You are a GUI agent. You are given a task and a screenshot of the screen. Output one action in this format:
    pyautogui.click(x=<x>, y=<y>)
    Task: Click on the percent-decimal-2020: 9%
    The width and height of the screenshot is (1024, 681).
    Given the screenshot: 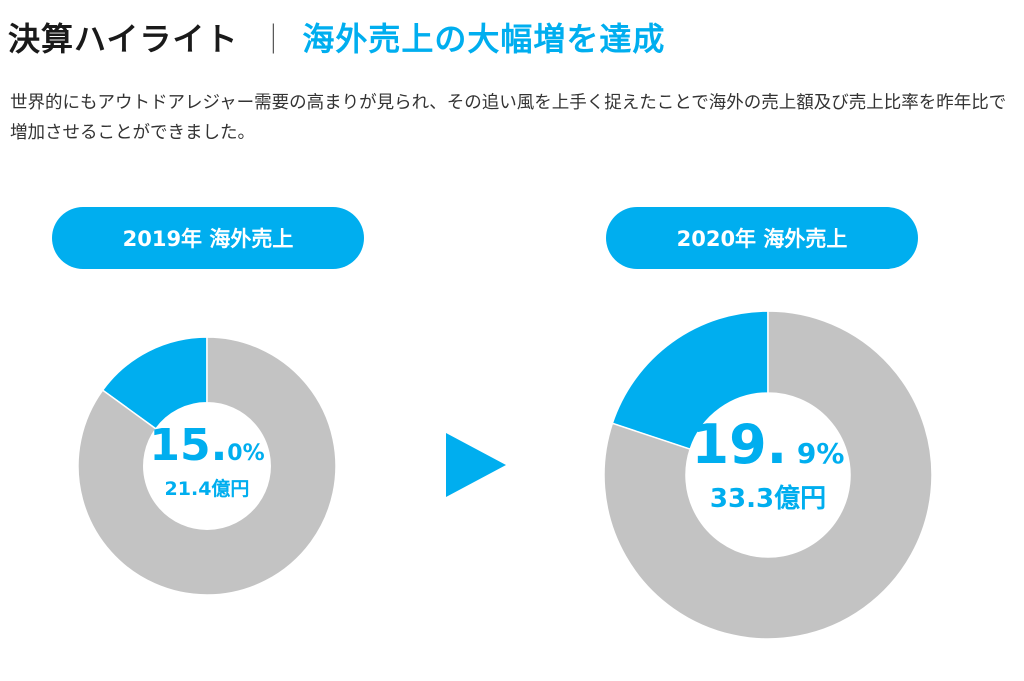 What is the action you would take?
    pyautogui.click(x=816, y=453)
    